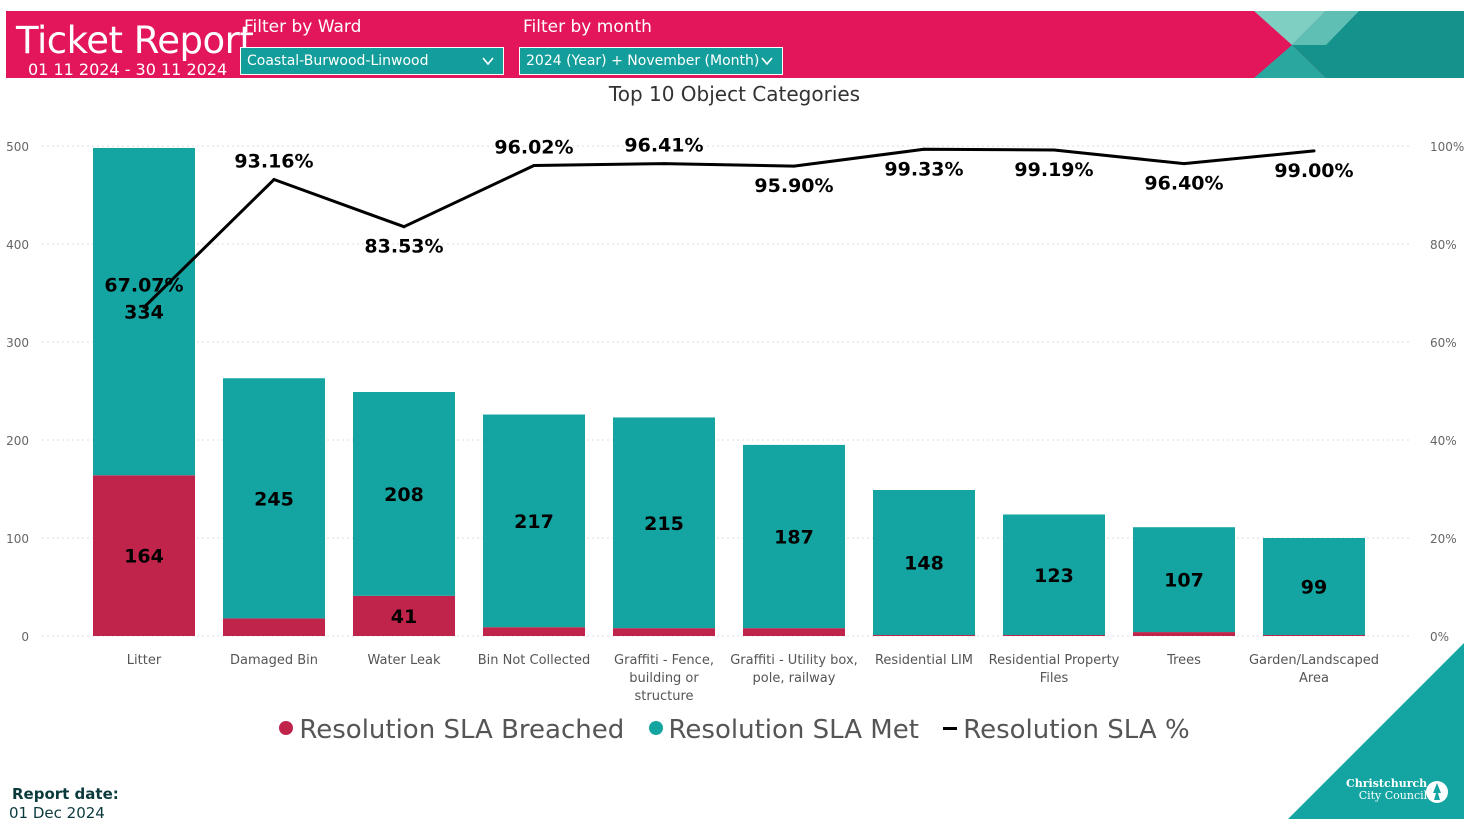 This screenshot has width=1469, height=837. Describe the element at coordinates (372, 61) in the screenshot. I see `ward-filter-dropdown: Coastal-Burwood-Linwood` at that location.